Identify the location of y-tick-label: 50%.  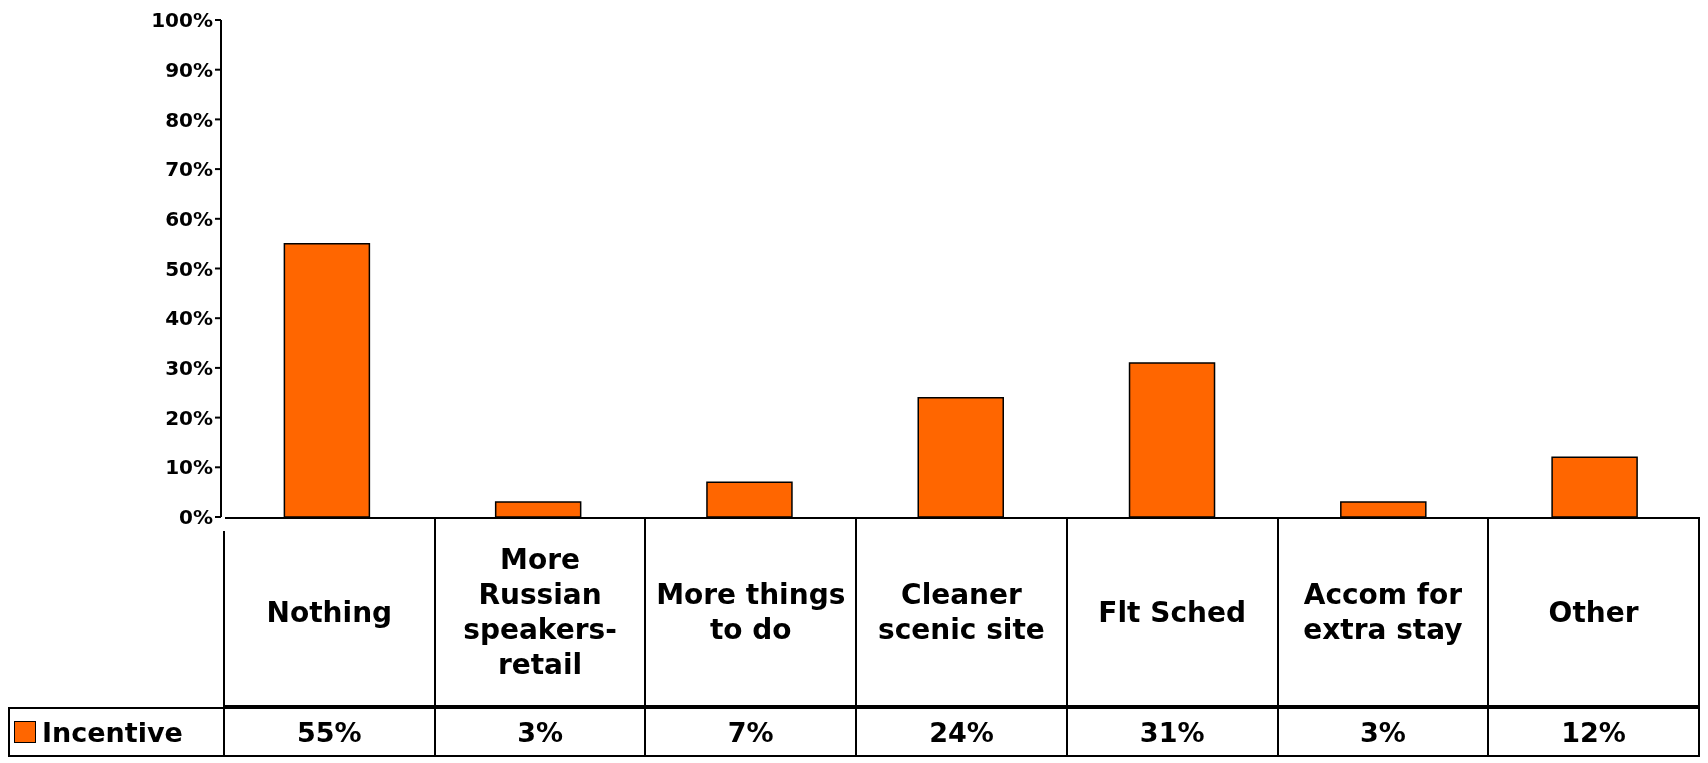
(189, 268).